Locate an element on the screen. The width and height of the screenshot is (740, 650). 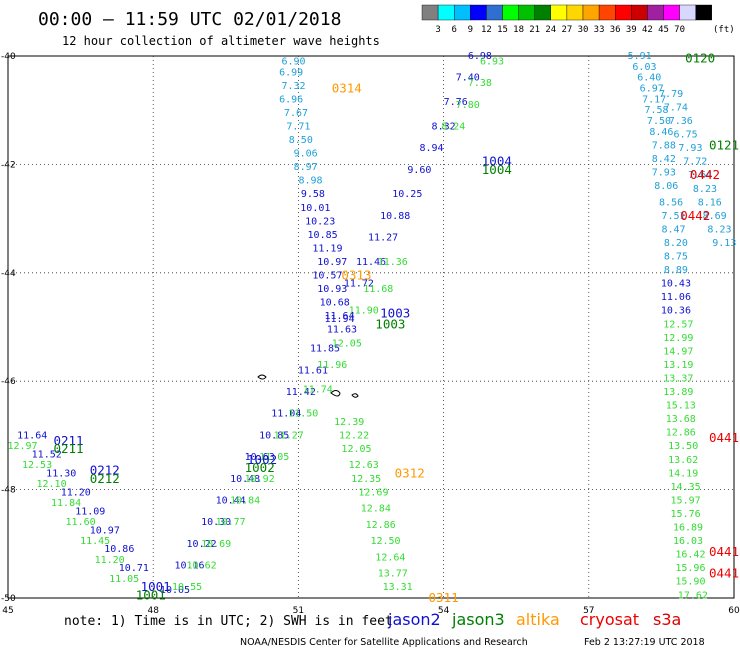
wave-height-value: 10.48 is located at coordinates (245, 479).